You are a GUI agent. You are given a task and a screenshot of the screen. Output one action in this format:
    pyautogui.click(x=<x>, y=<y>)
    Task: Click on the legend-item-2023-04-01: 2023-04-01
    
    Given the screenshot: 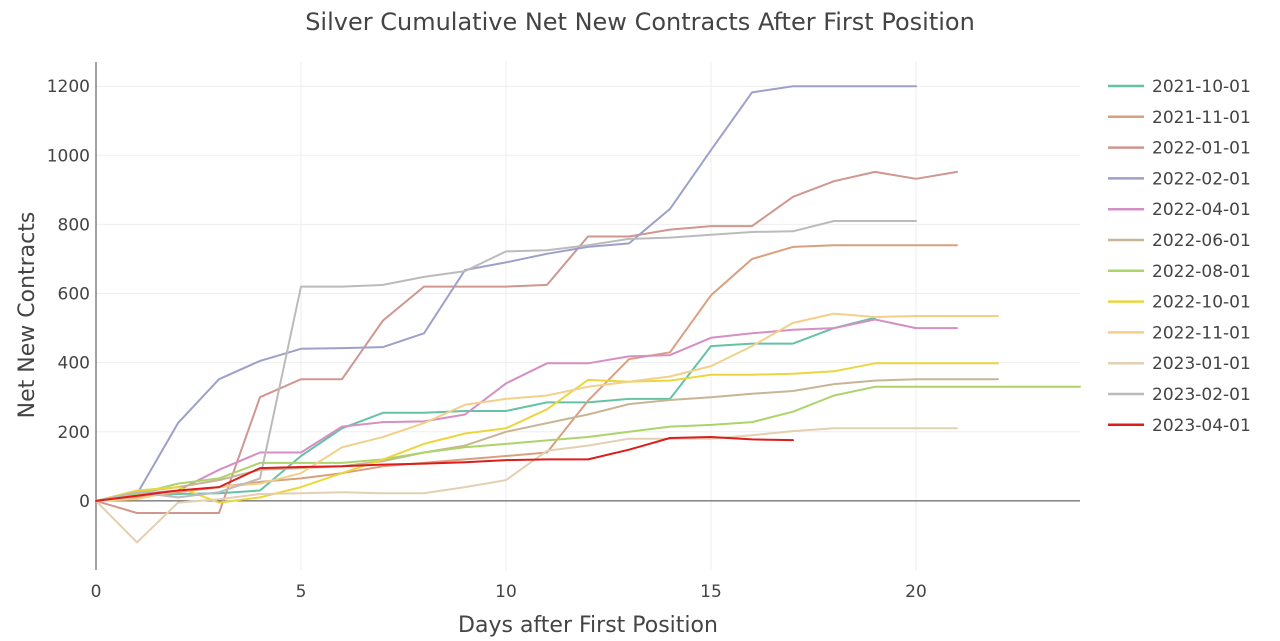 What is the action you would take?
    pyautogui.click(x=1179, y=426)
    